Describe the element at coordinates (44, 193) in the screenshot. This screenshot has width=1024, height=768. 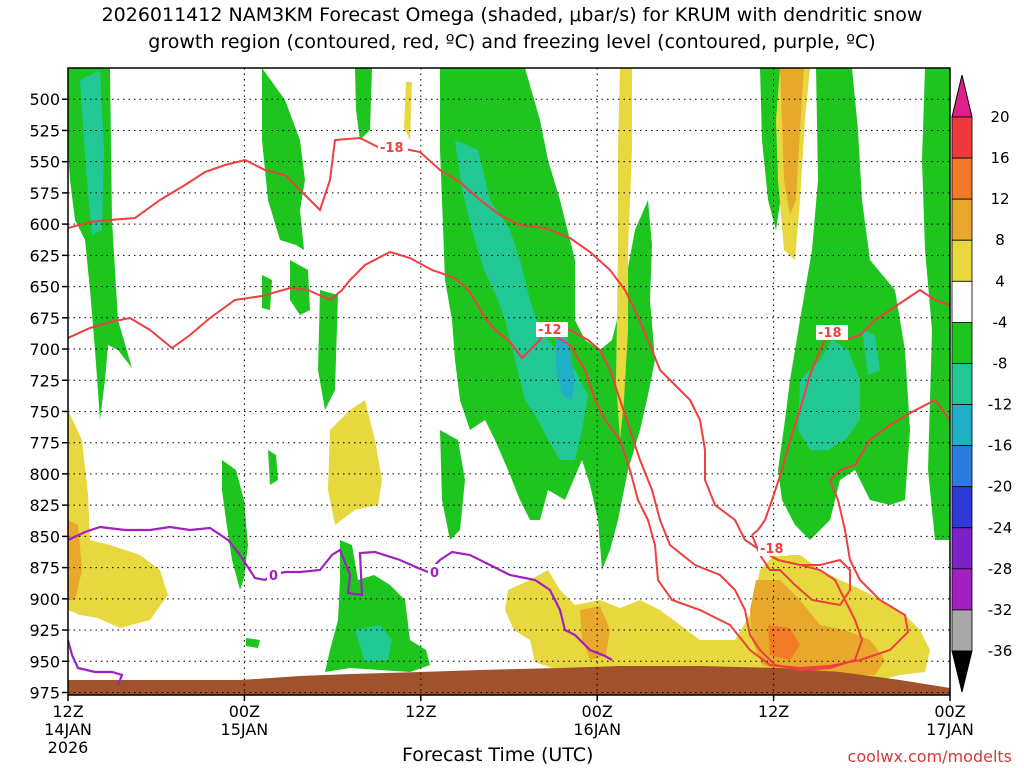
I see `y-tick-label: 575` at that location.